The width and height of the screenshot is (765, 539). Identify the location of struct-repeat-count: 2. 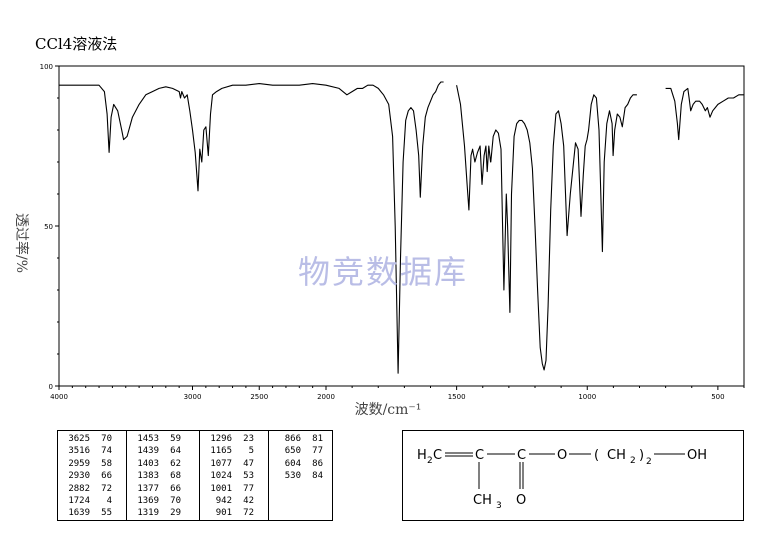
(649, 462).